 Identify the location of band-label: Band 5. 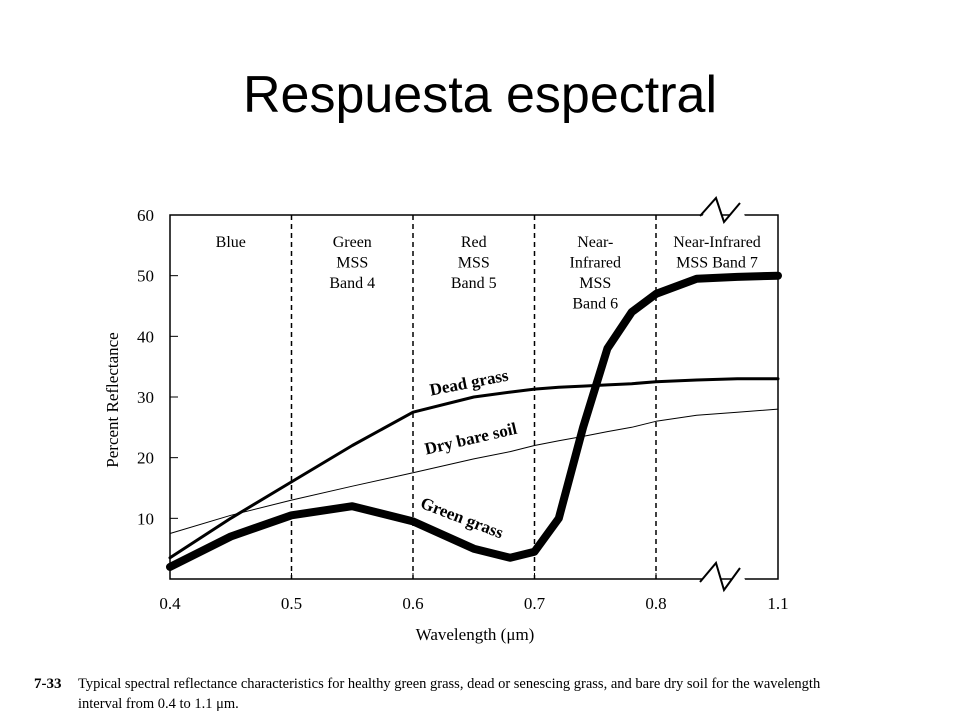
(474, 283).